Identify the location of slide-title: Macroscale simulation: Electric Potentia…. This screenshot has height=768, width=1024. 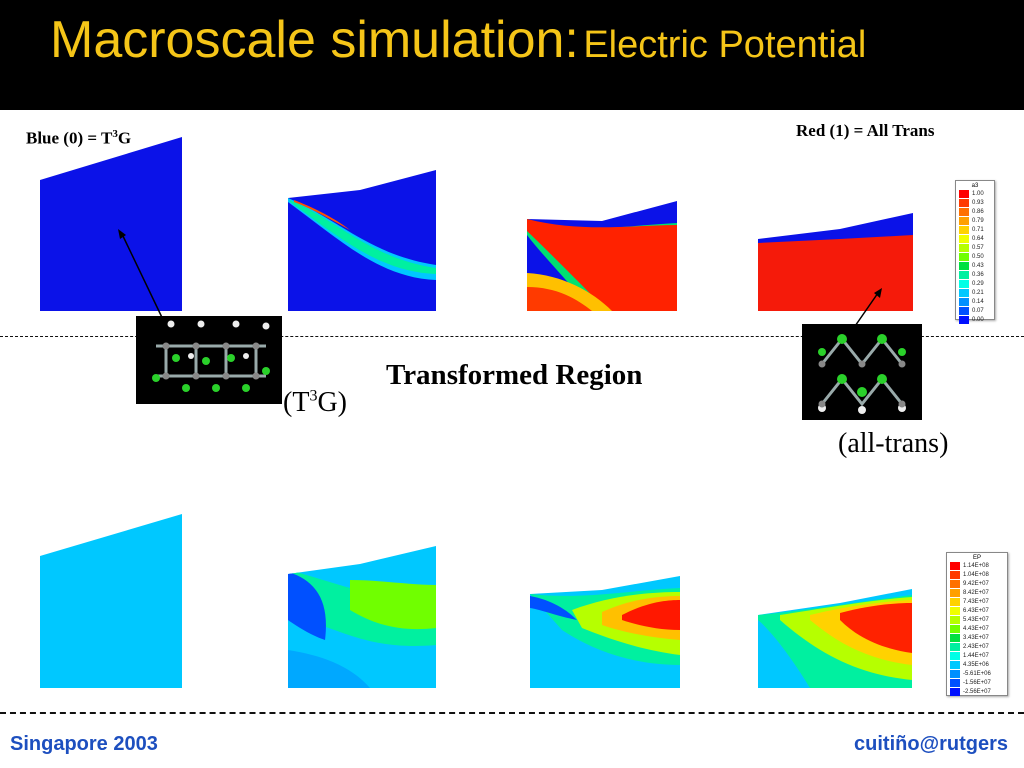
(458, 40).